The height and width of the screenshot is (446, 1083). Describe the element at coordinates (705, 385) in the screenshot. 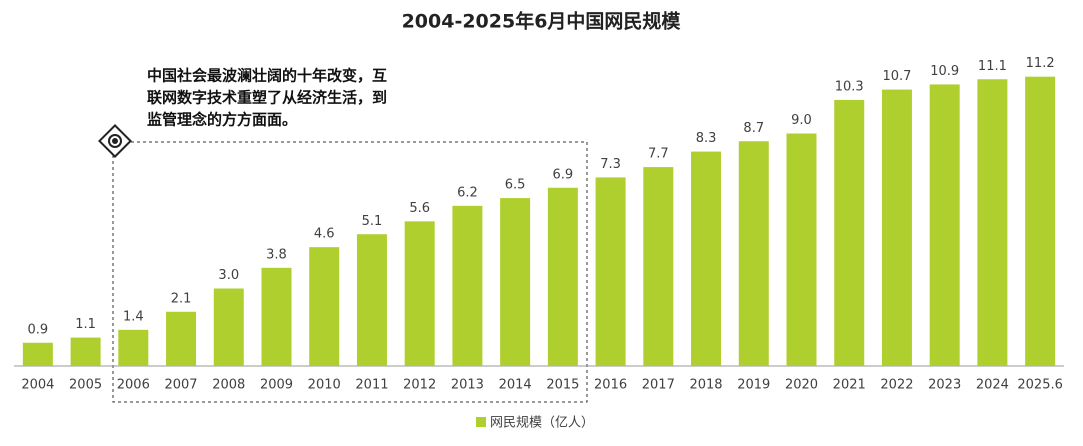

I see `x-tick-label: 2018` at that location.